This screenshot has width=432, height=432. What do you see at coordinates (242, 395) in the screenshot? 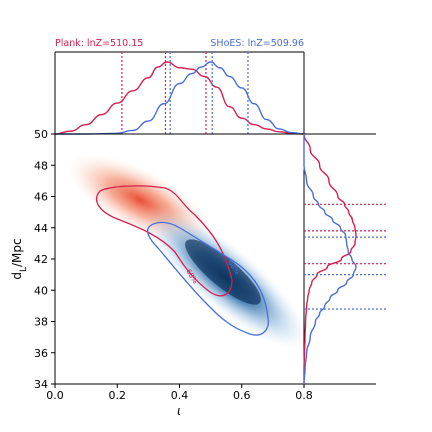
I see `x-tick-label: 0.6` at bounding box center [242, 395].